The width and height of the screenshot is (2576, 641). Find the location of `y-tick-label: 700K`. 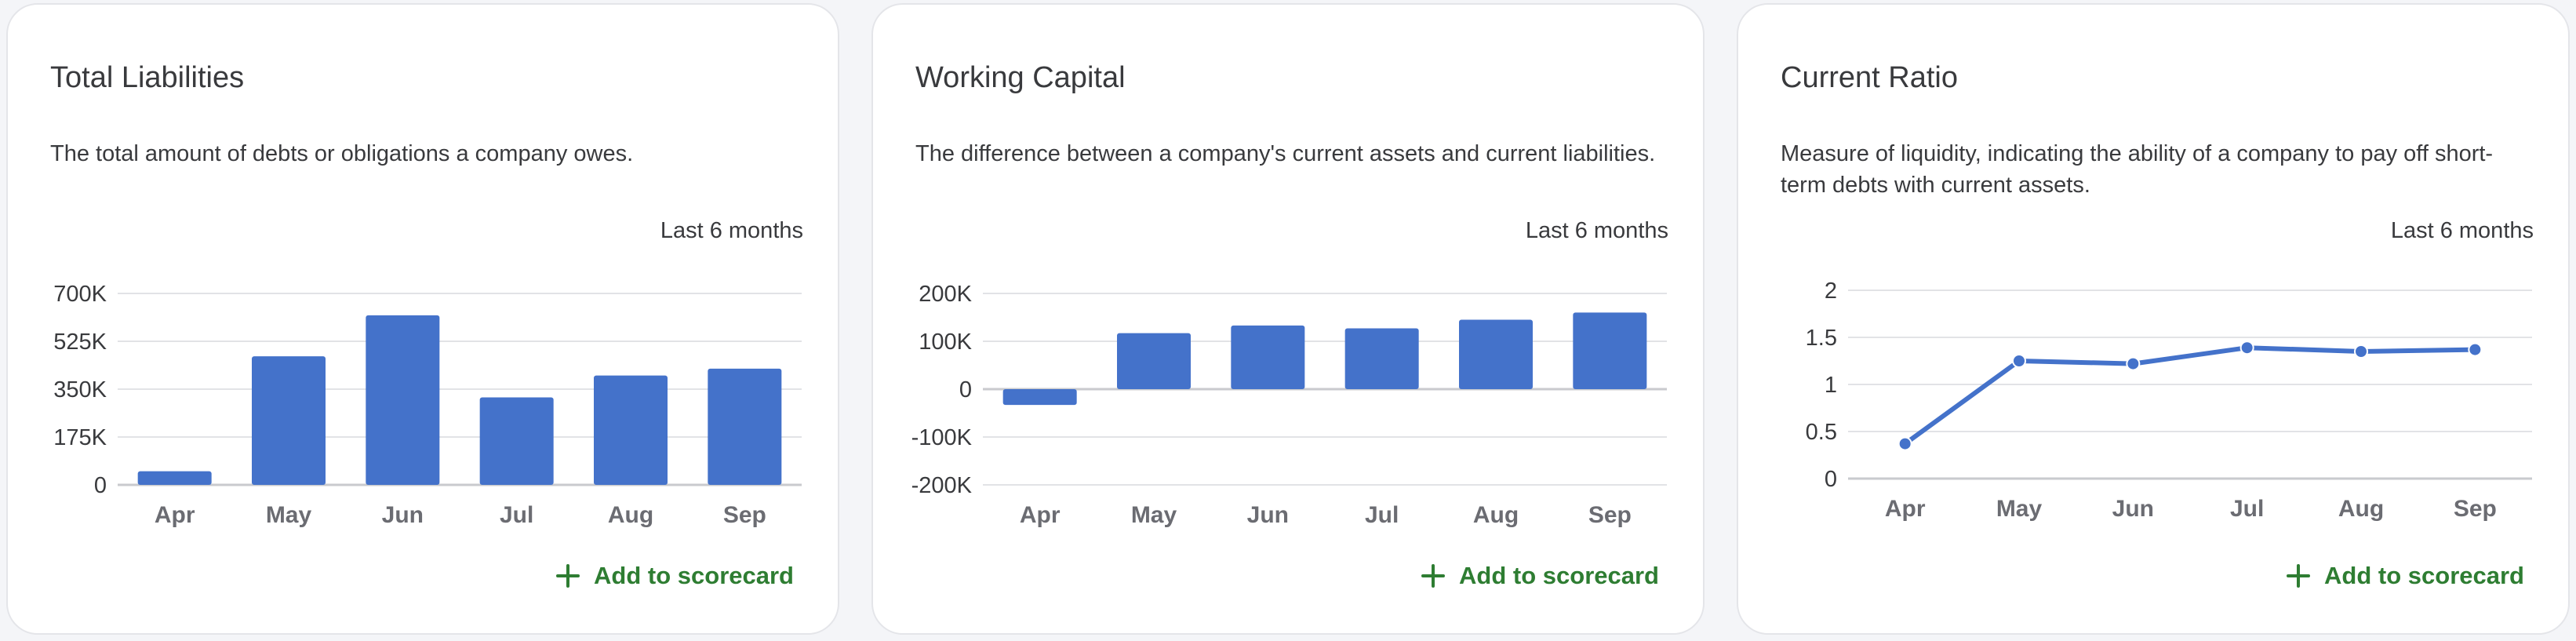

y-tick-label: 700K is located at coordinates (80, 294).